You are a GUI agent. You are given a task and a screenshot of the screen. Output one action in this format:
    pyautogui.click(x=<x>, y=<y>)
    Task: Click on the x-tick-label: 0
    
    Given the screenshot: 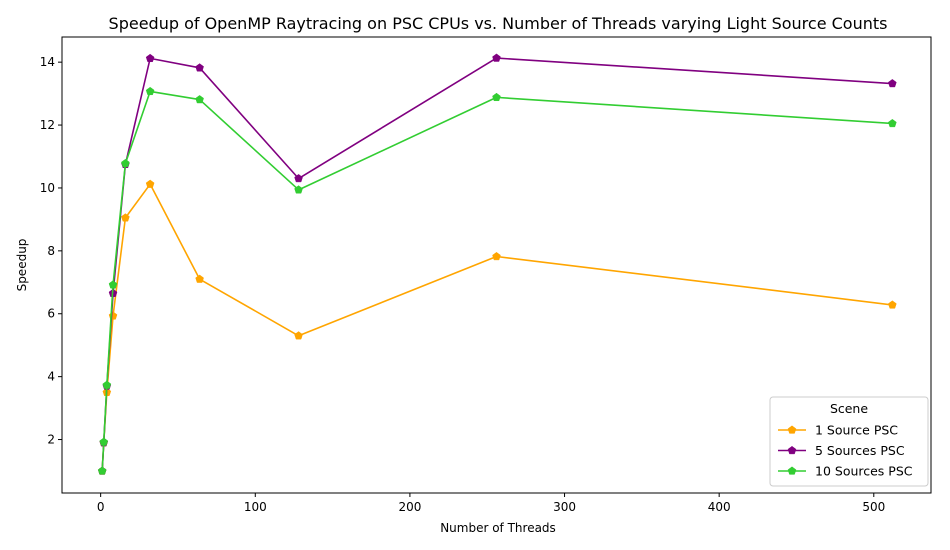 What is the action you would take?
    pyautogui.click(x=101, y=507)
    